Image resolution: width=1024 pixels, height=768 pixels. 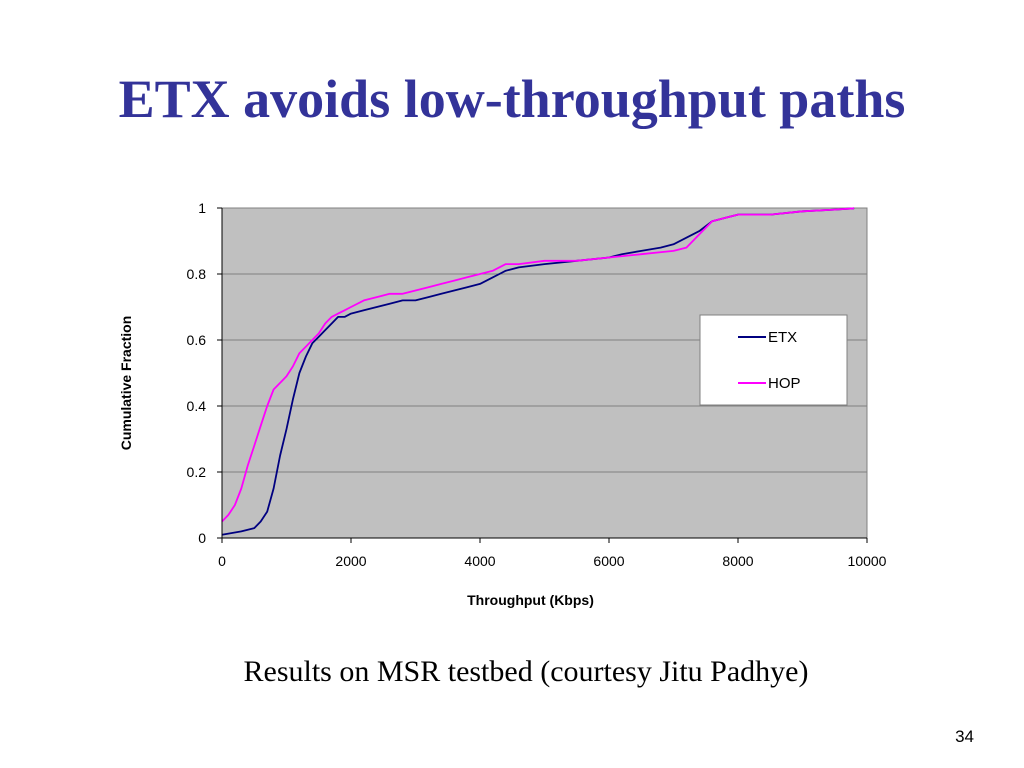 What do you see at coordinates (737, 561) in the screenshot?
I see `x-tick-label: 8000` at bounding box center [737, 561].